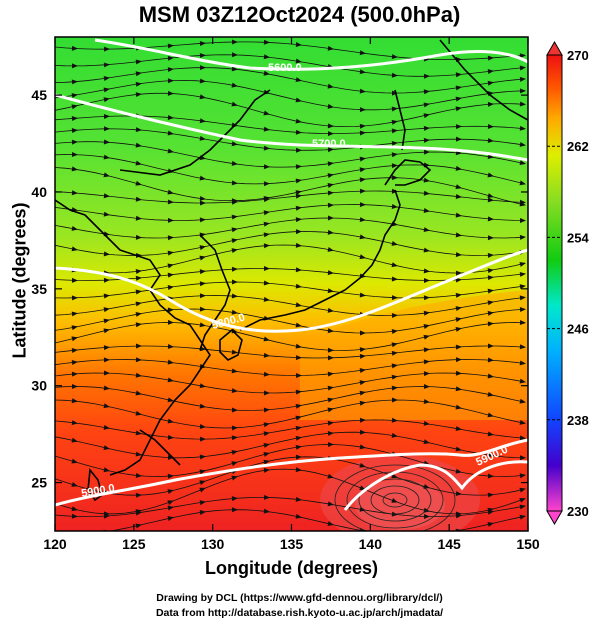 This screenshot has height=625, width=599. What do you see at coordinates (528, 544) in the screenshot?
I see `x-tick-label: 150` at bounding box center [528, 544].